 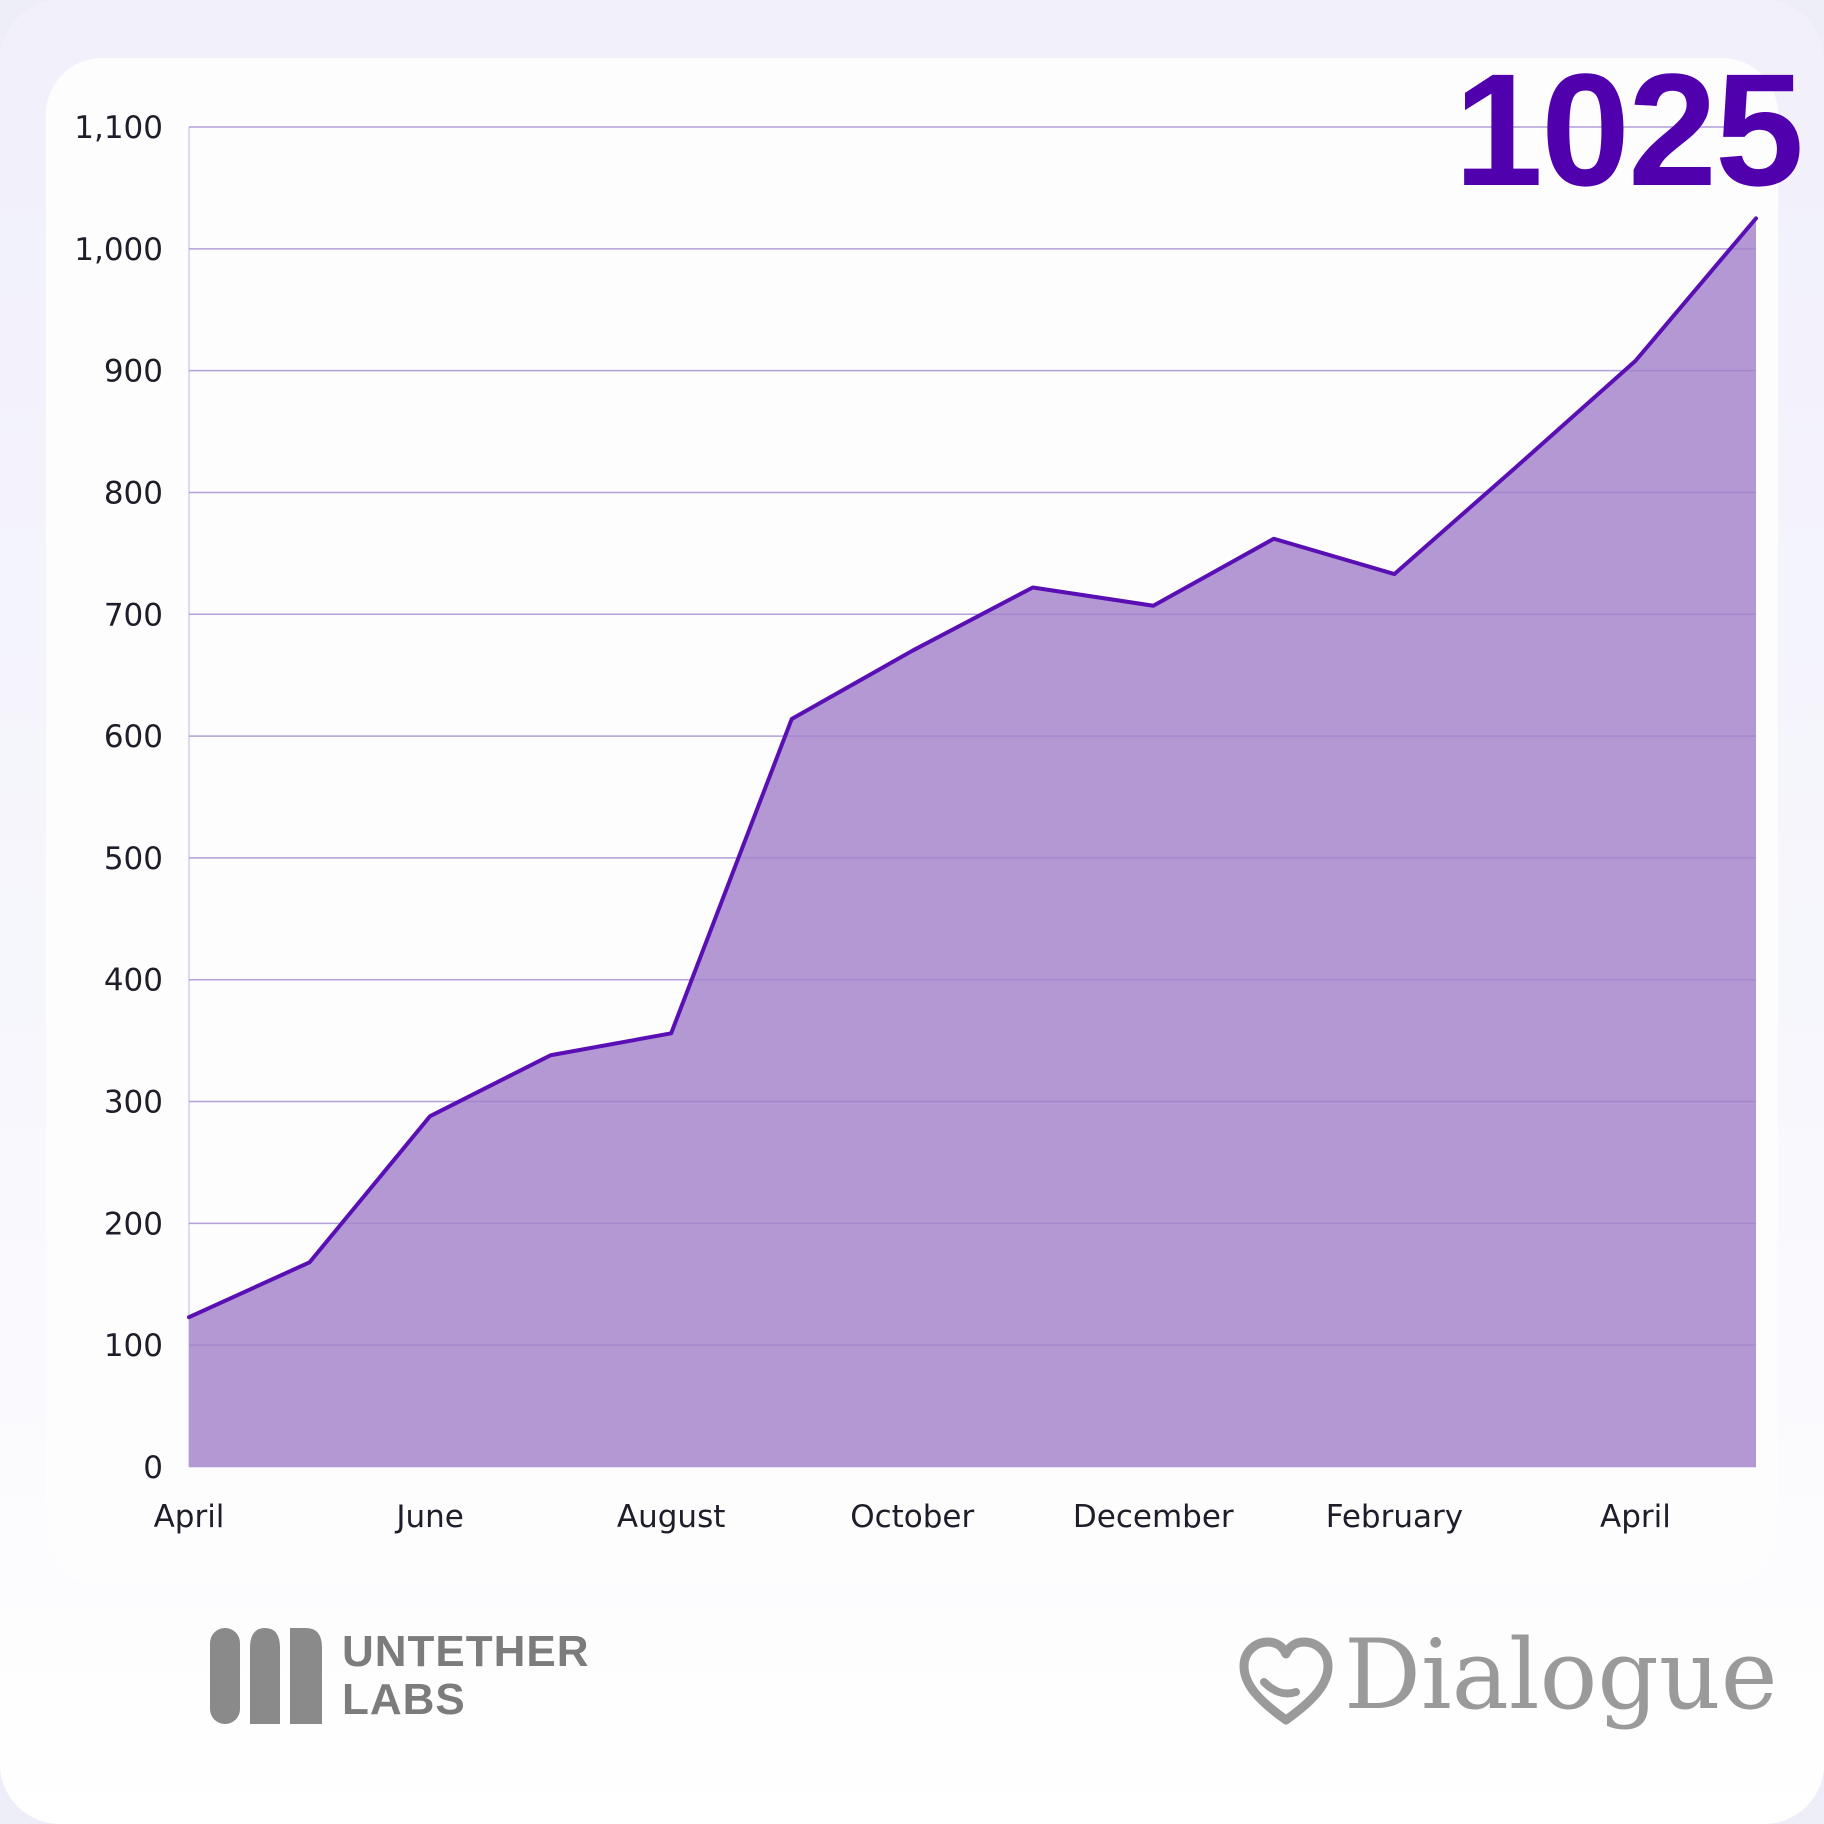 I want to click on untether-labs-logo: UNTETHER LABS, so click(x=410, y=1676).